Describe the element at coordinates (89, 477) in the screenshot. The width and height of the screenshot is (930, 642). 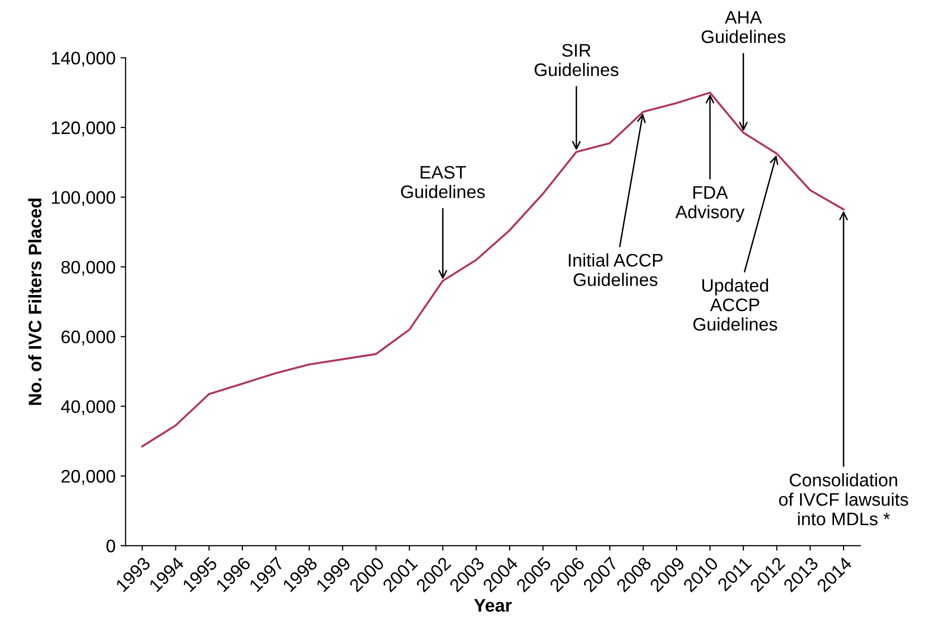
I see `y-tick-label: 20,000` at that location.